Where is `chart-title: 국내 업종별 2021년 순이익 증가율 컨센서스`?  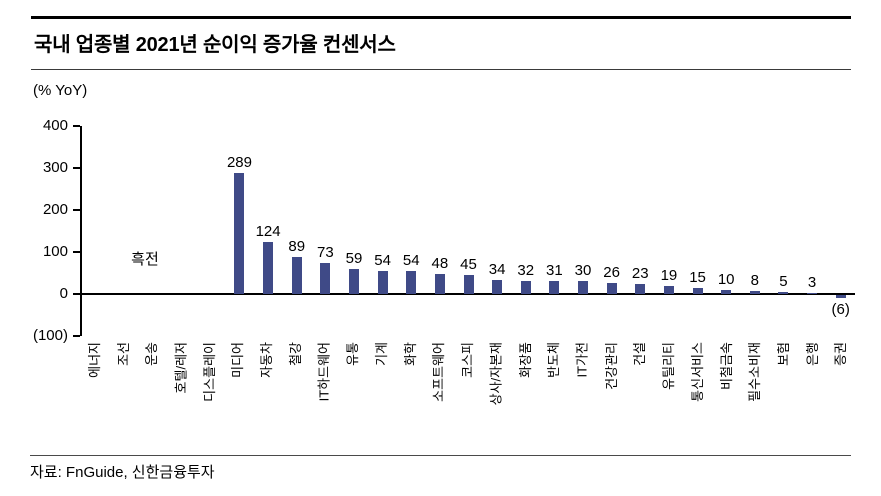
chart-title: 국내 업종별 2021년 순이익 증가율 컨센서스 is located at coordinates (215, 45).